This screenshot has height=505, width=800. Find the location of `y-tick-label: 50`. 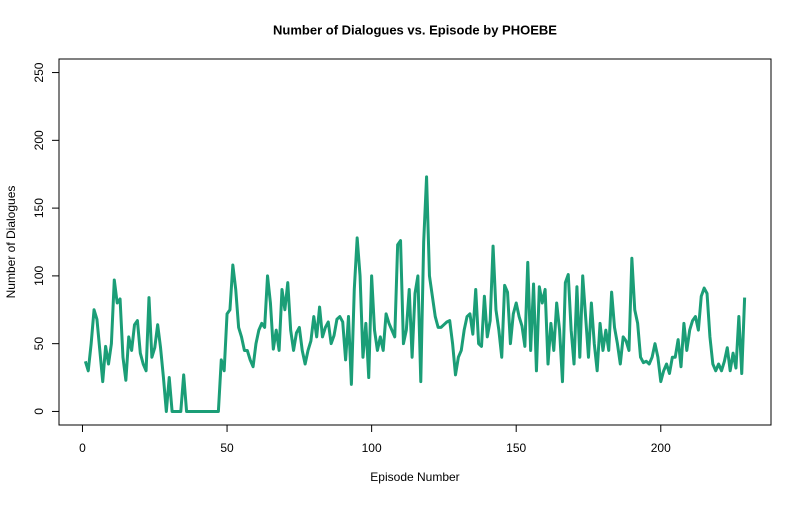

y-tick-label: 50 is located at coordinates (39, 344).